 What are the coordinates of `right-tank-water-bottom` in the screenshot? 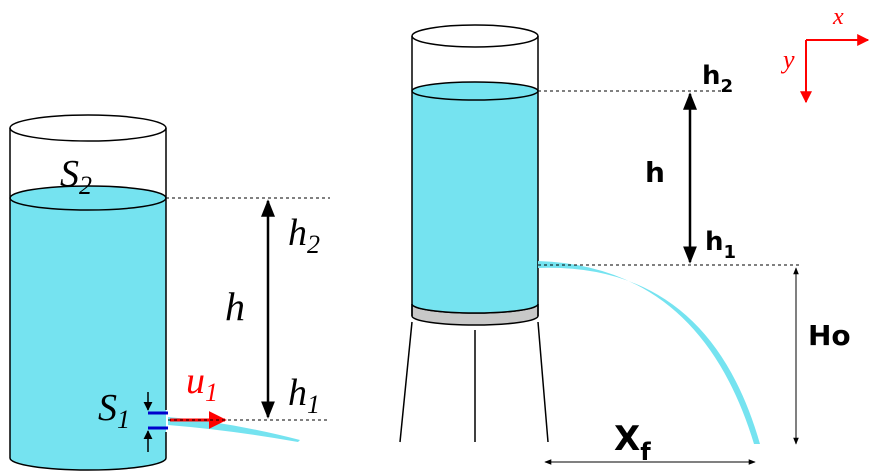 It's located at (475, 308).